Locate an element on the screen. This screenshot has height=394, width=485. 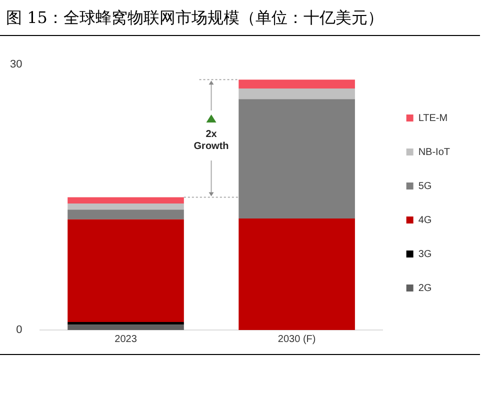
y-tick-label: 30 is located at coordinates (16, 64).